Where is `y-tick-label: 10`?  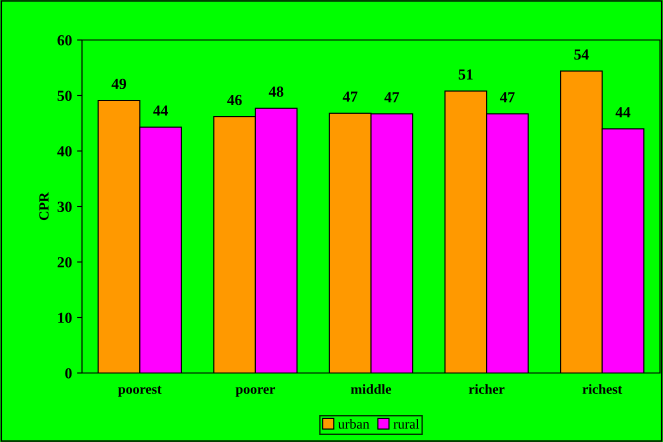 y-tick-label: 10 is located at coordinates (65, 317).